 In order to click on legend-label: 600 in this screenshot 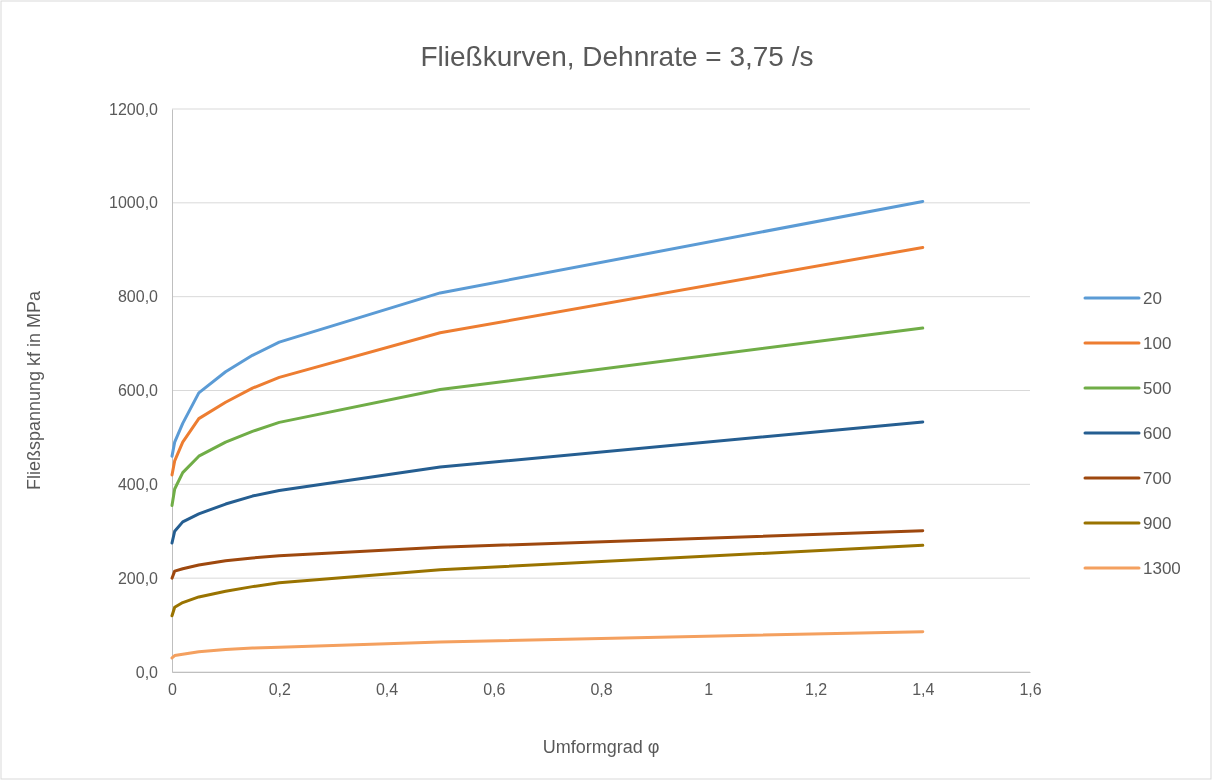, I will do `click(1157, 433)`.